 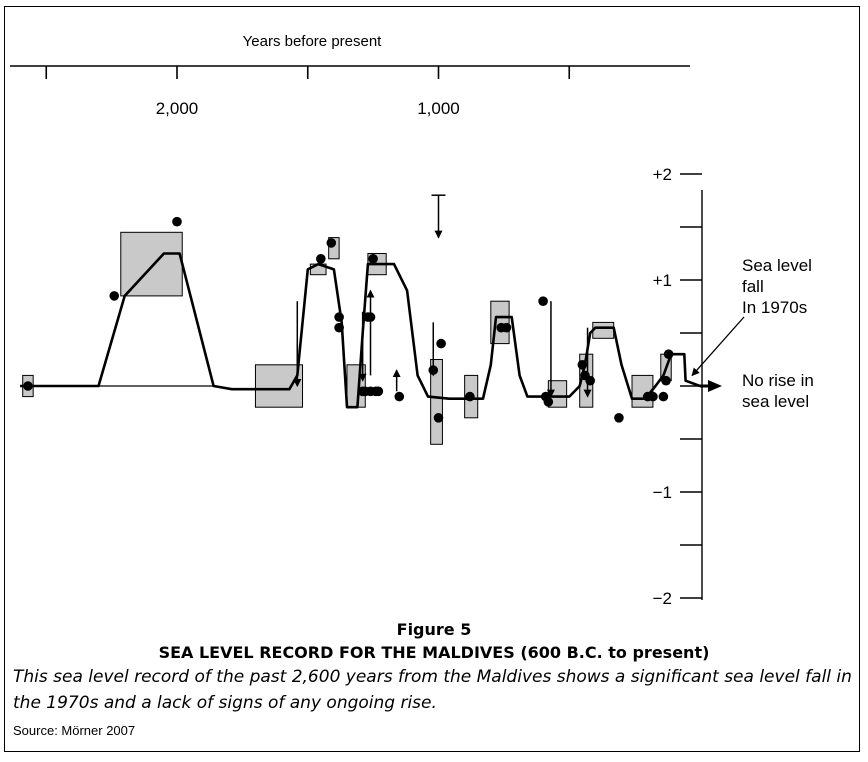 I want to click on y-tick-label-3: −2, so click(x=662, y=598).